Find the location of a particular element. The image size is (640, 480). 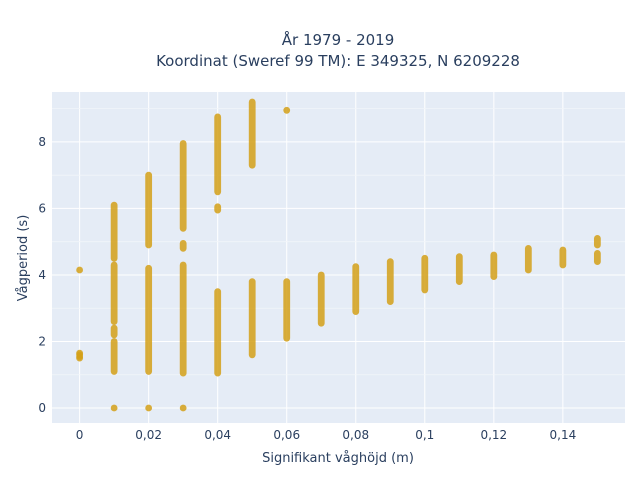

x-tick-label: 0,1 is located at coordinates (424, 435).